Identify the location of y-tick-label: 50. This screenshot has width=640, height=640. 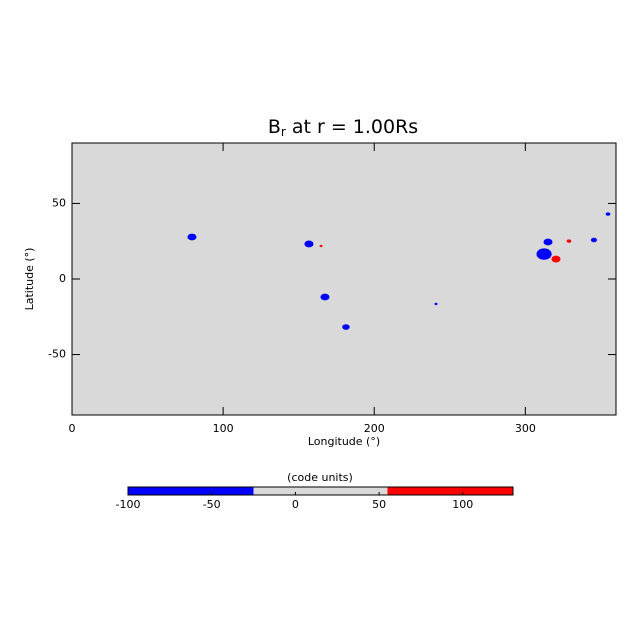
(59, 202).